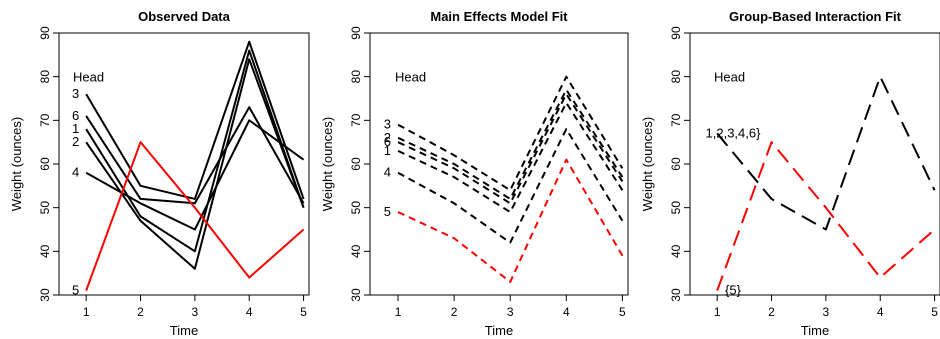 Image resolution: width=940 pixels, height=339 pixels. Describe the element at coordinates (815, 16) in the screenshot. I see `chart-title: Group-Based Interaction Fit` at that location.